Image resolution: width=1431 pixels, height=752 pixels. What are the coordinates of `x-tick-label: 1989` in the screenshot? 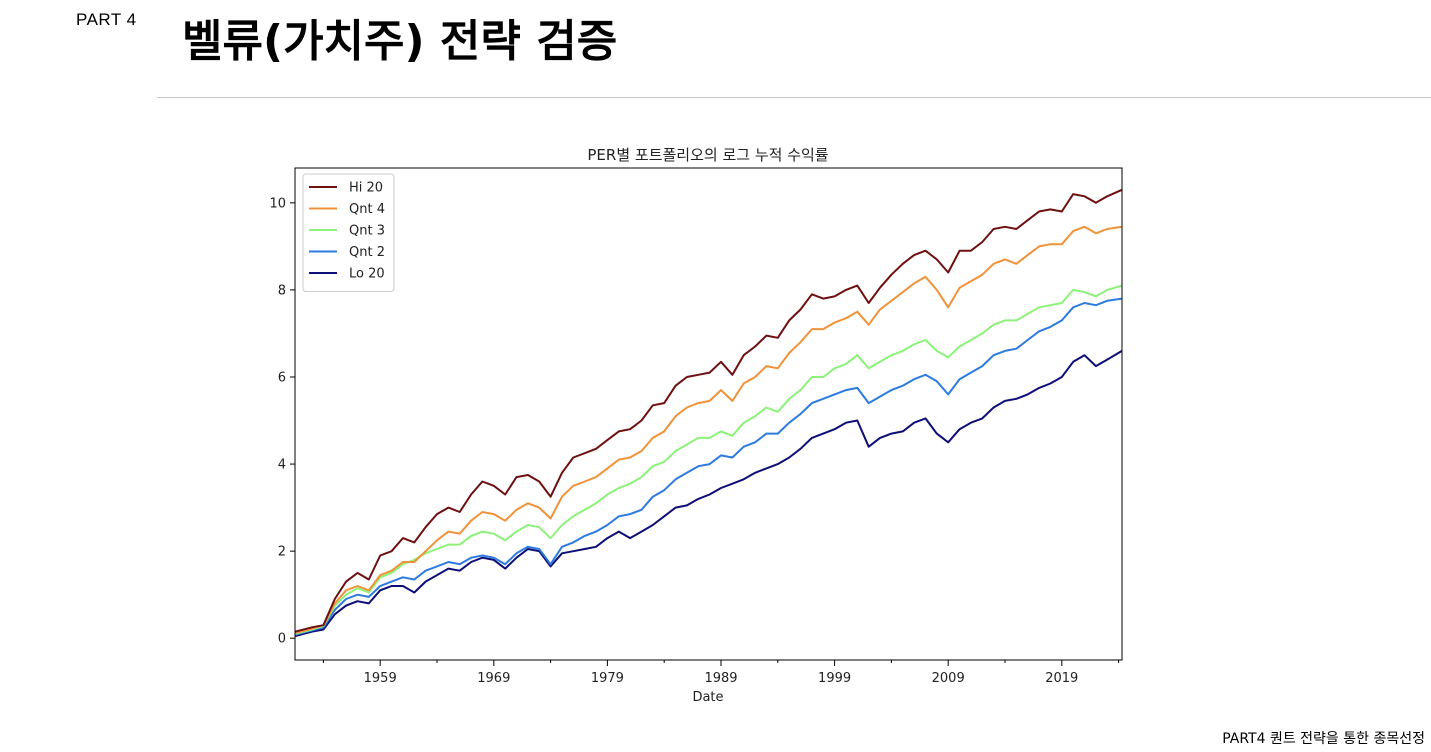 It's located at (720, 678).